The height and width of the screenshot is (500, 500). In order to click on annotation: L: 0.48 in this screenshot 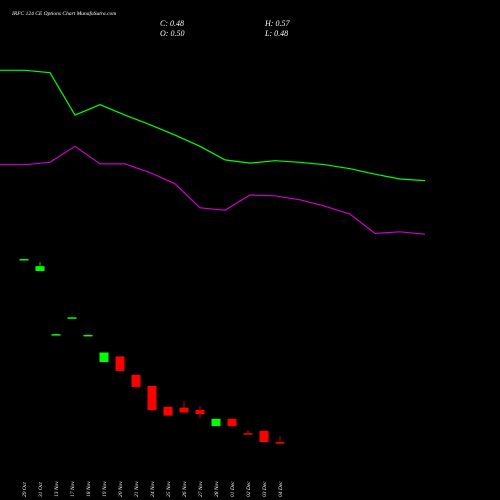, I will do `click(276, 33)`.